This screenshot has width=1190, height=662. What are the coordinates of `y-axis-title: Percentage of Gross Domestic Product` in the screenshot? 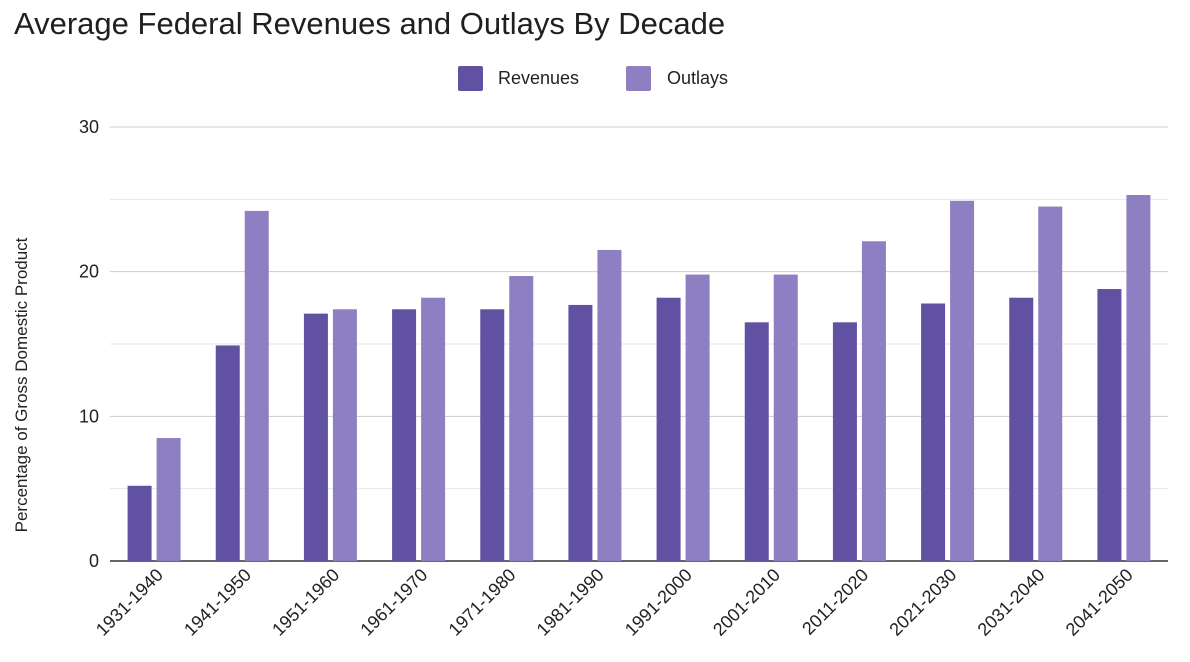 It's located at (21, 384).